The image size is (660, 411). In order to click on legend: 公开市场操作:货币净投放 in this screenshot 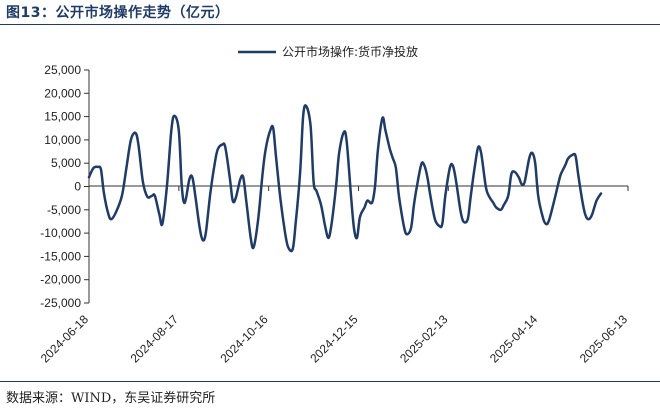, I will do `click(328, 51)`.